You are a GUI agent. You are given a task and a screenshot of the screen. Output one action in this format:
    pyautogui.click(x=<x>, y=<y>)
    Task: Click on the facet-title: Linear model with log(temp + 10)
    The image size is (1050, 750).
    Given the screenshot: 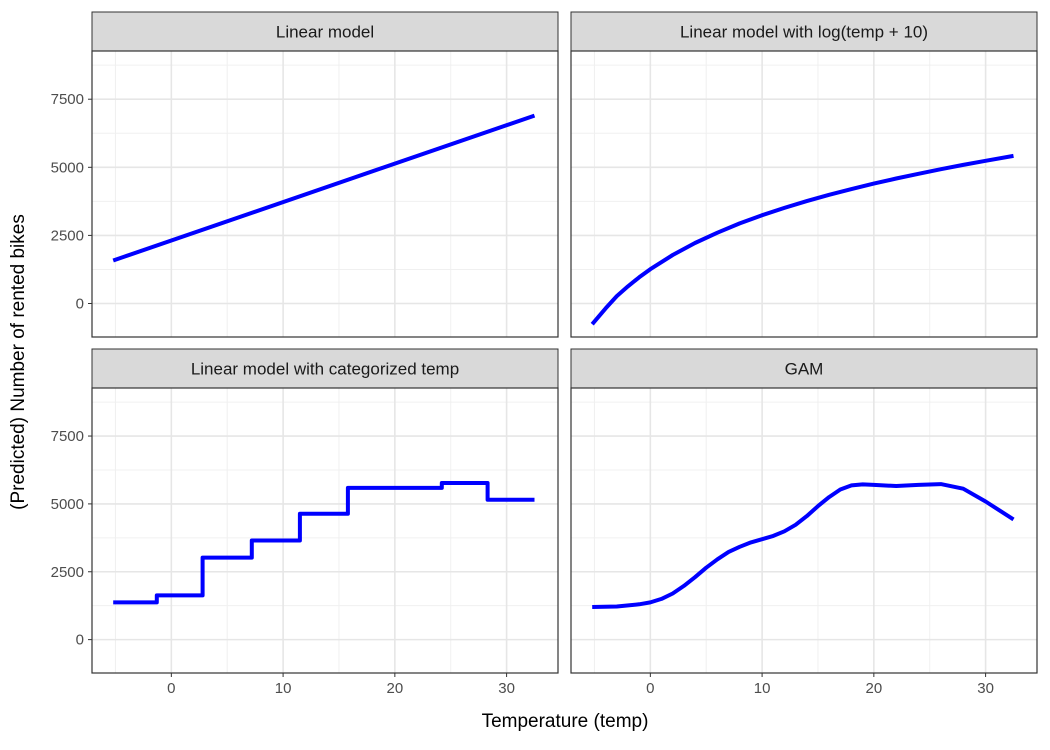 What is the action you would take?
    pyautogui.click(x=804, y=32)
    